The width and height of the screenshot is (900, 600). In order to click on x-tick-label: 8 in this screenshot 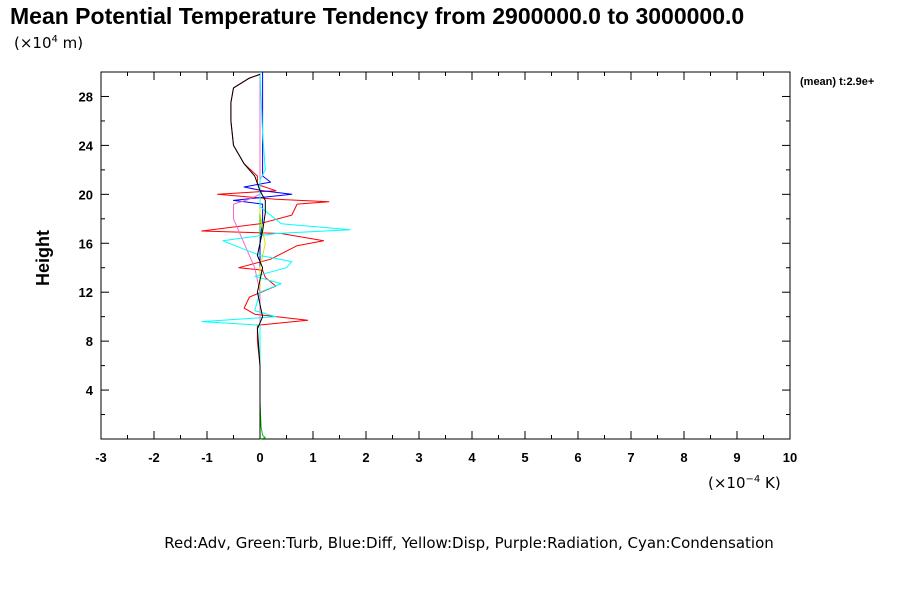, I will do `click(683, 457)`.